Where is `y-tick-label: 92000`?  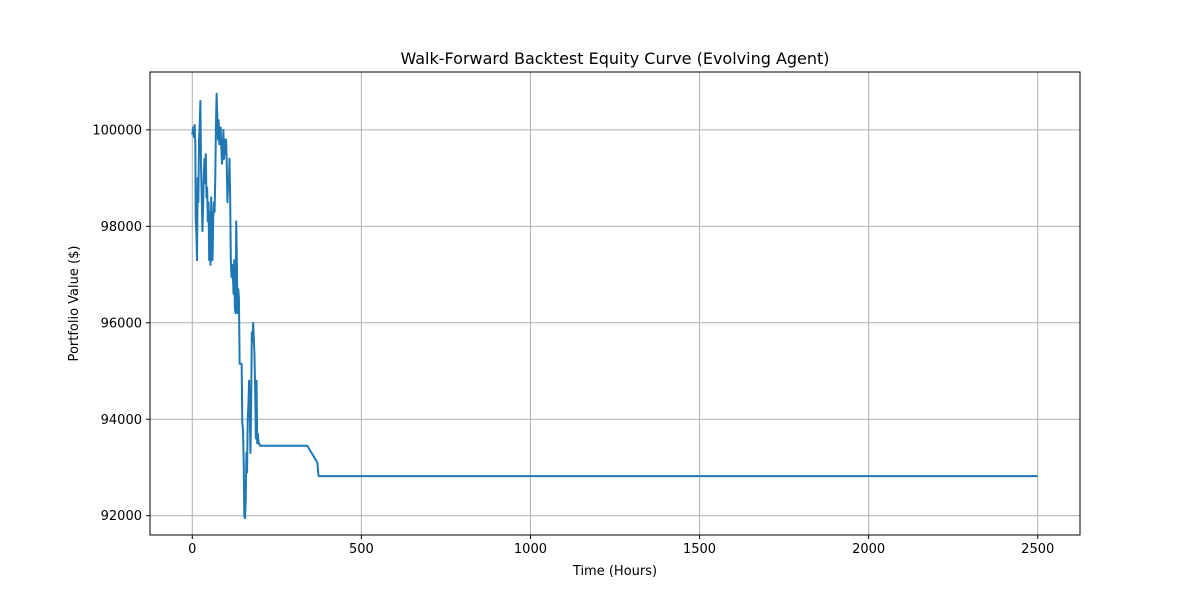
y-tick-label: 92000 is located at coordinates (121, 516).